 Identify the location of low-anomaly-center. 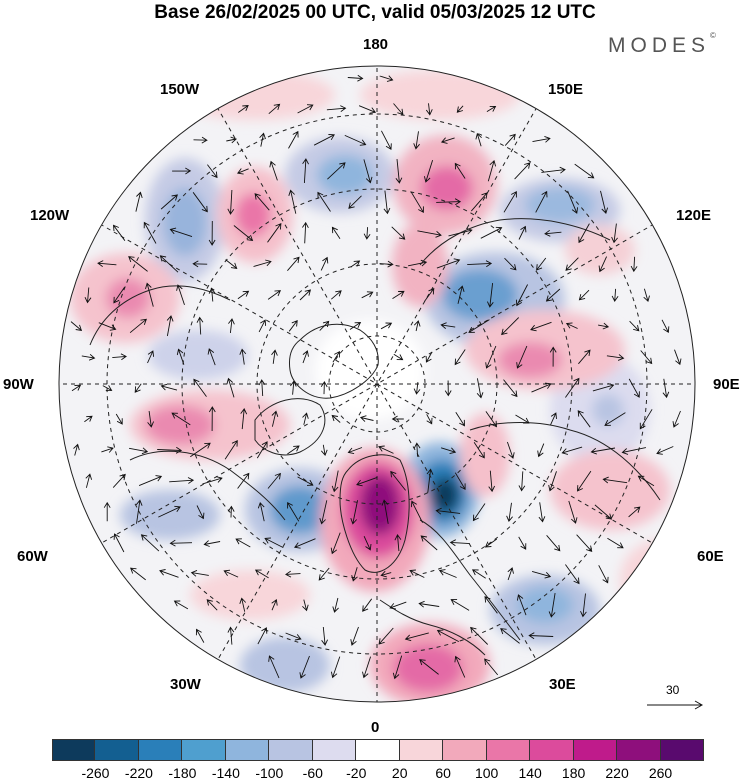
(445, 495).